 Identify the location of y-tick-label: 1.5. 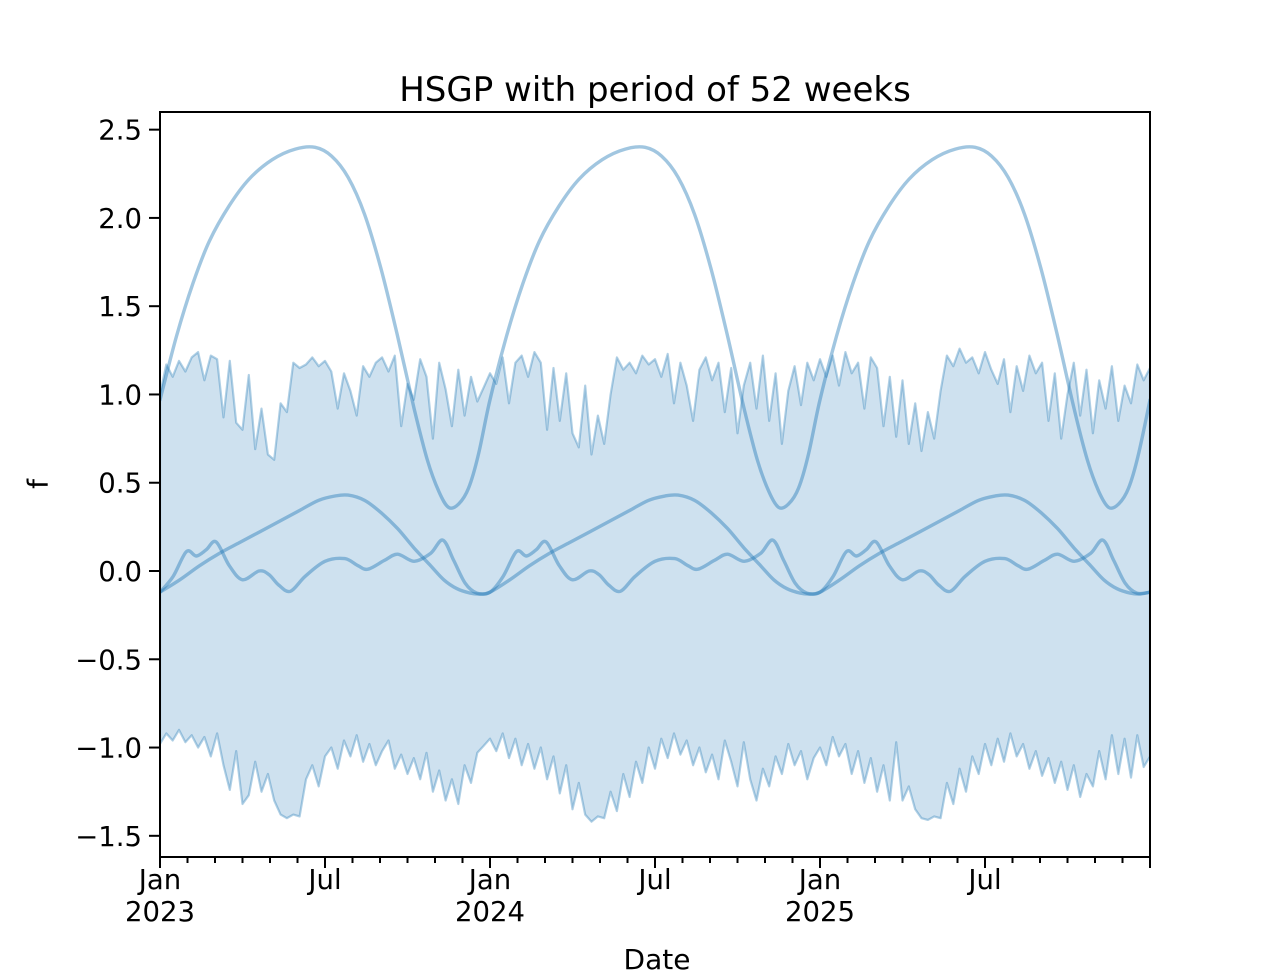
(120, 307).